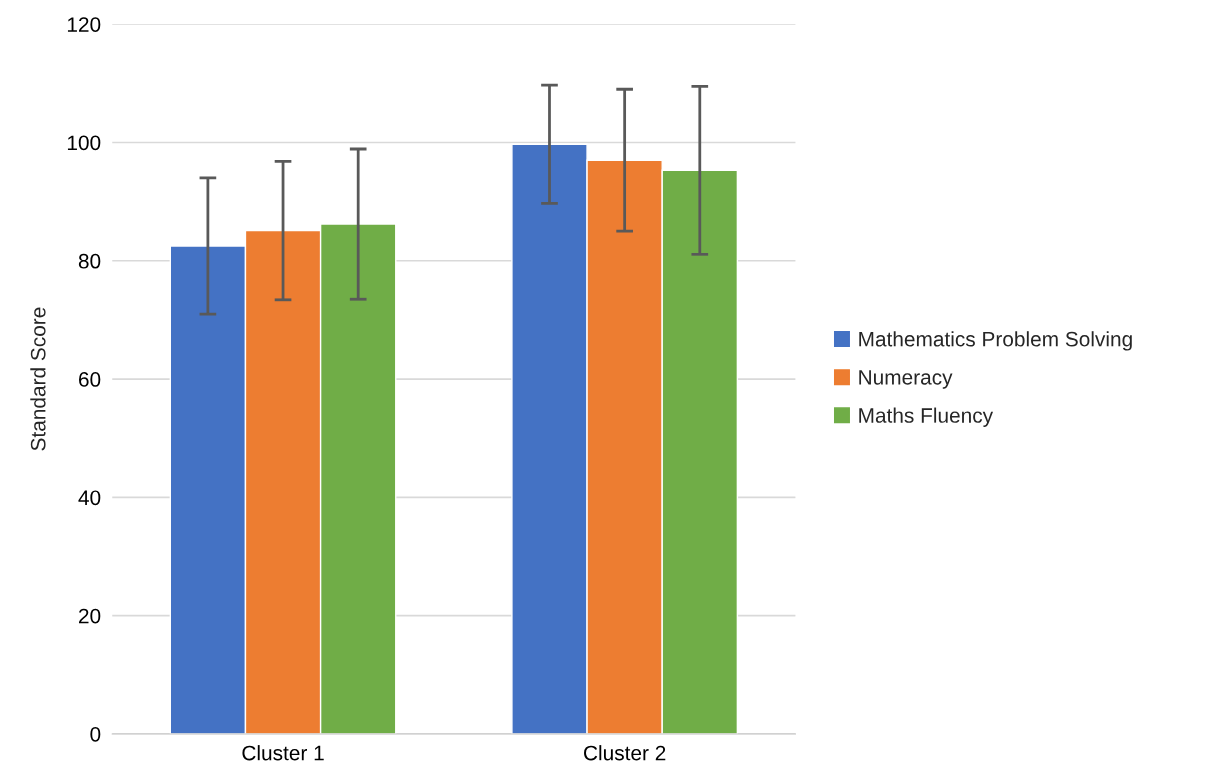  Describe the element at coordinates (926, 417) in the screenshot. I see `legend-label: Maths Fluency` at that location.